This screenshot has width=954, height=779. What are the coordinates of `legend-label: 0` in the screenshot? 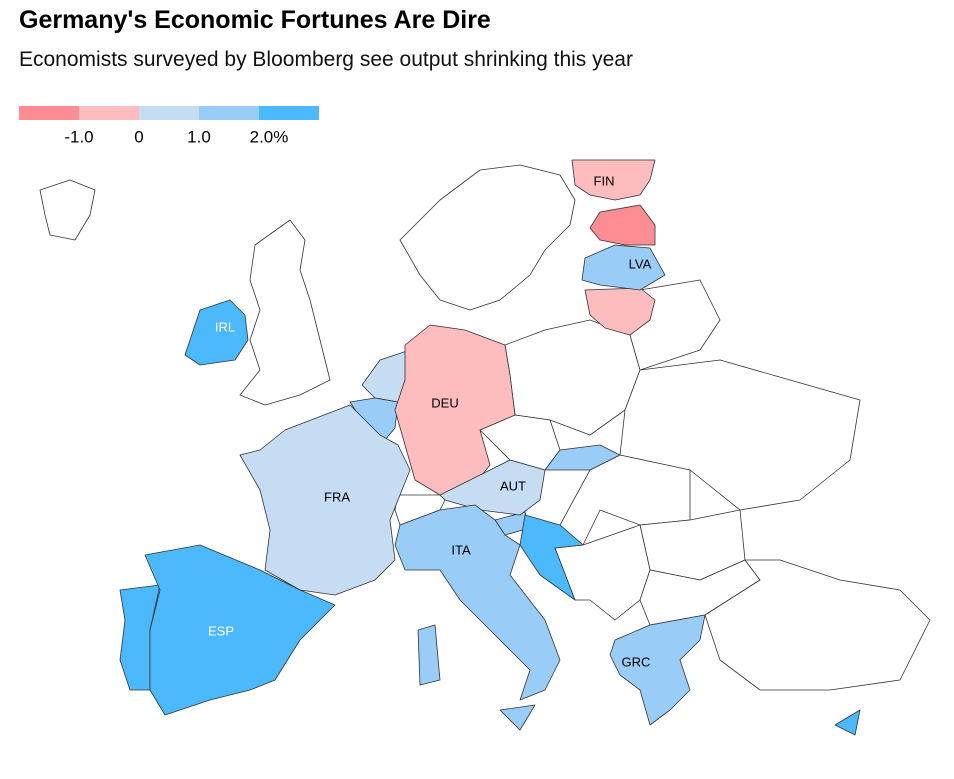 It's located at (138, 136).